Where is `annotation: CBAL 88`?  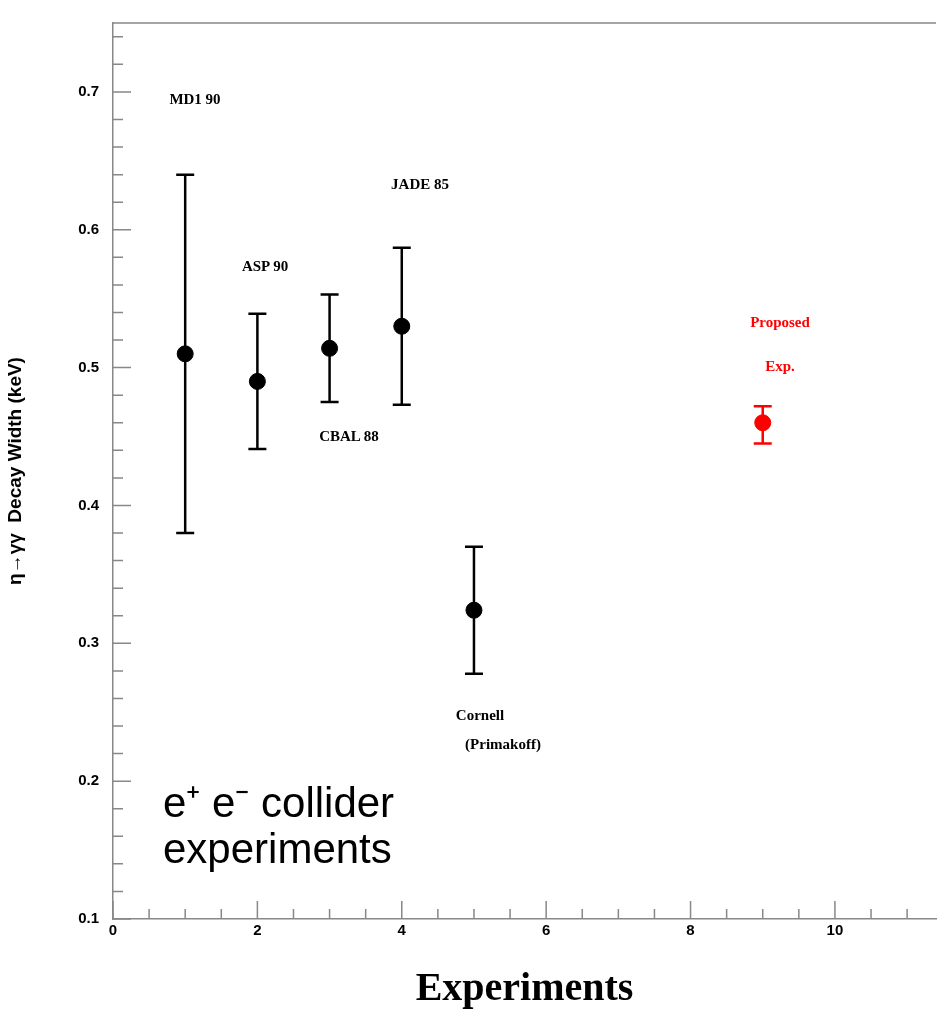
annotation: CBAL 88 is located at coordinates (349, 435).